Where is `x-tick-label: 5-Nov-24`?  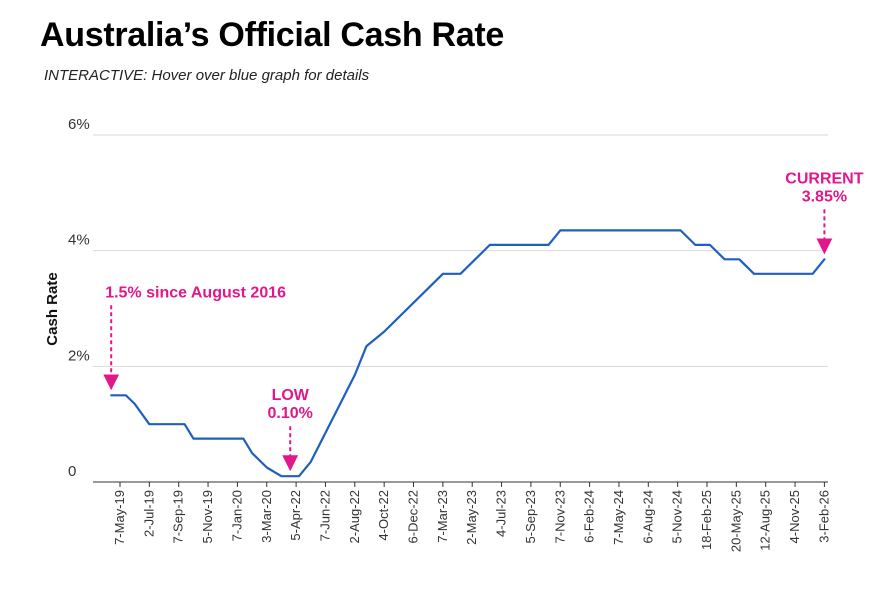
x-tick-label: 5-Nov-24 is located at coordinates (677, 516).